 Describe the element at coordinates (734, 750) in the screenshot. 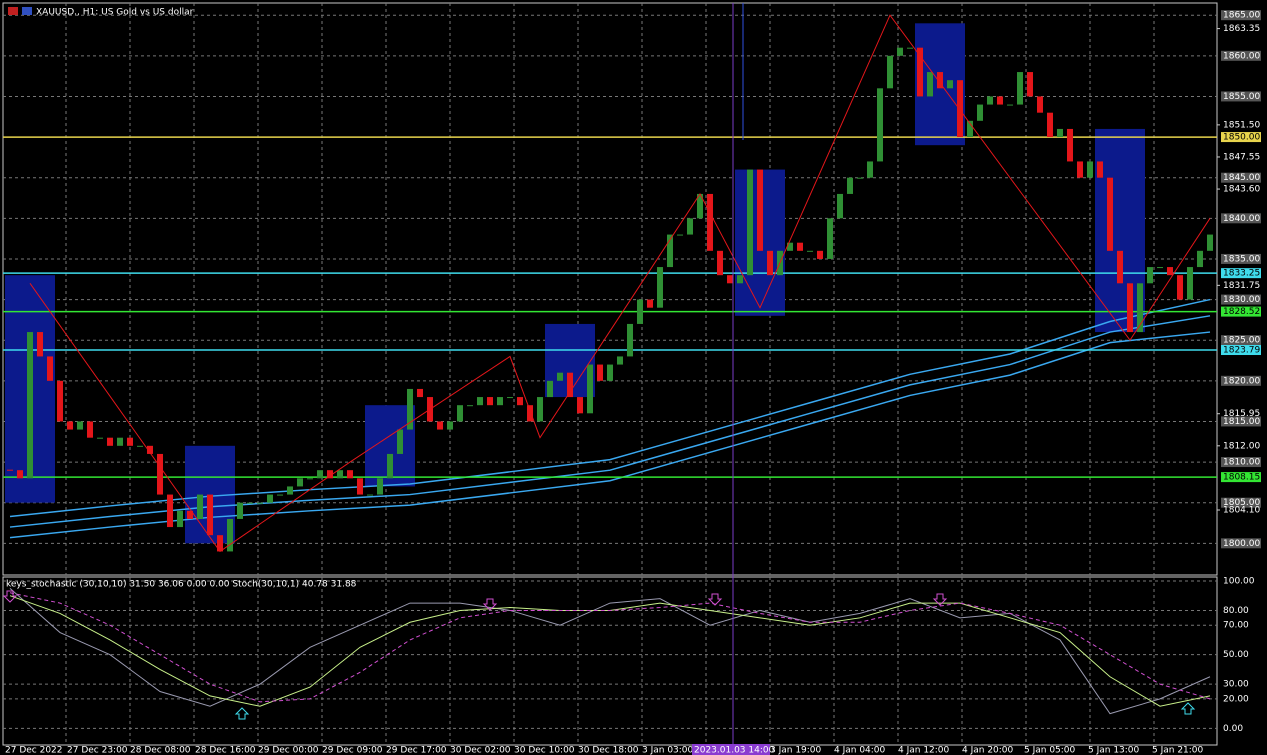

I see `crosshair-label: 2023.01.03 14:00` at that location.